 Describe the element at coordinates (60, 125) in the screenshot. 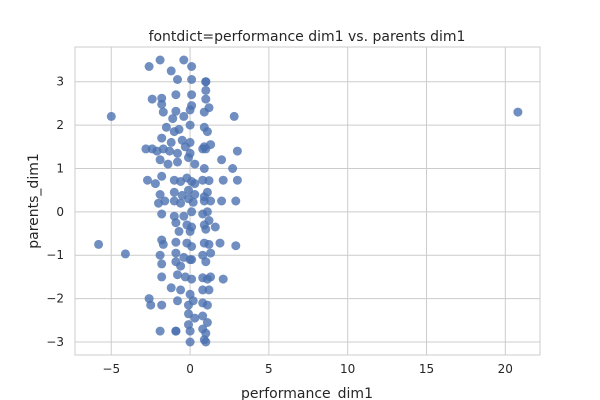

I see `y-tick-label: 2` at that location.